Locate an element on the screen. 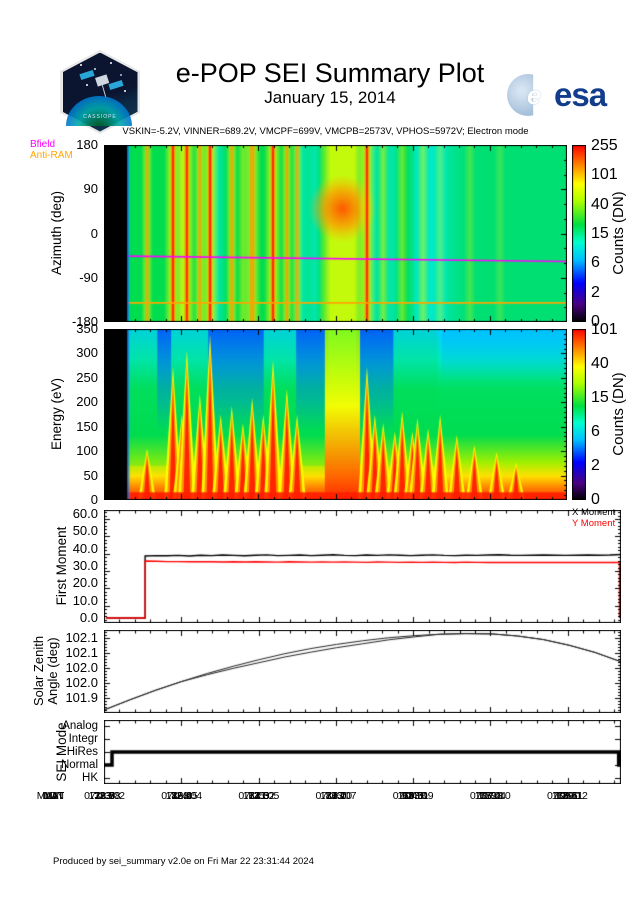 The height and width of the screenshot is (900, 636). row-value: 78.5 is located at coordinates (104, 796).